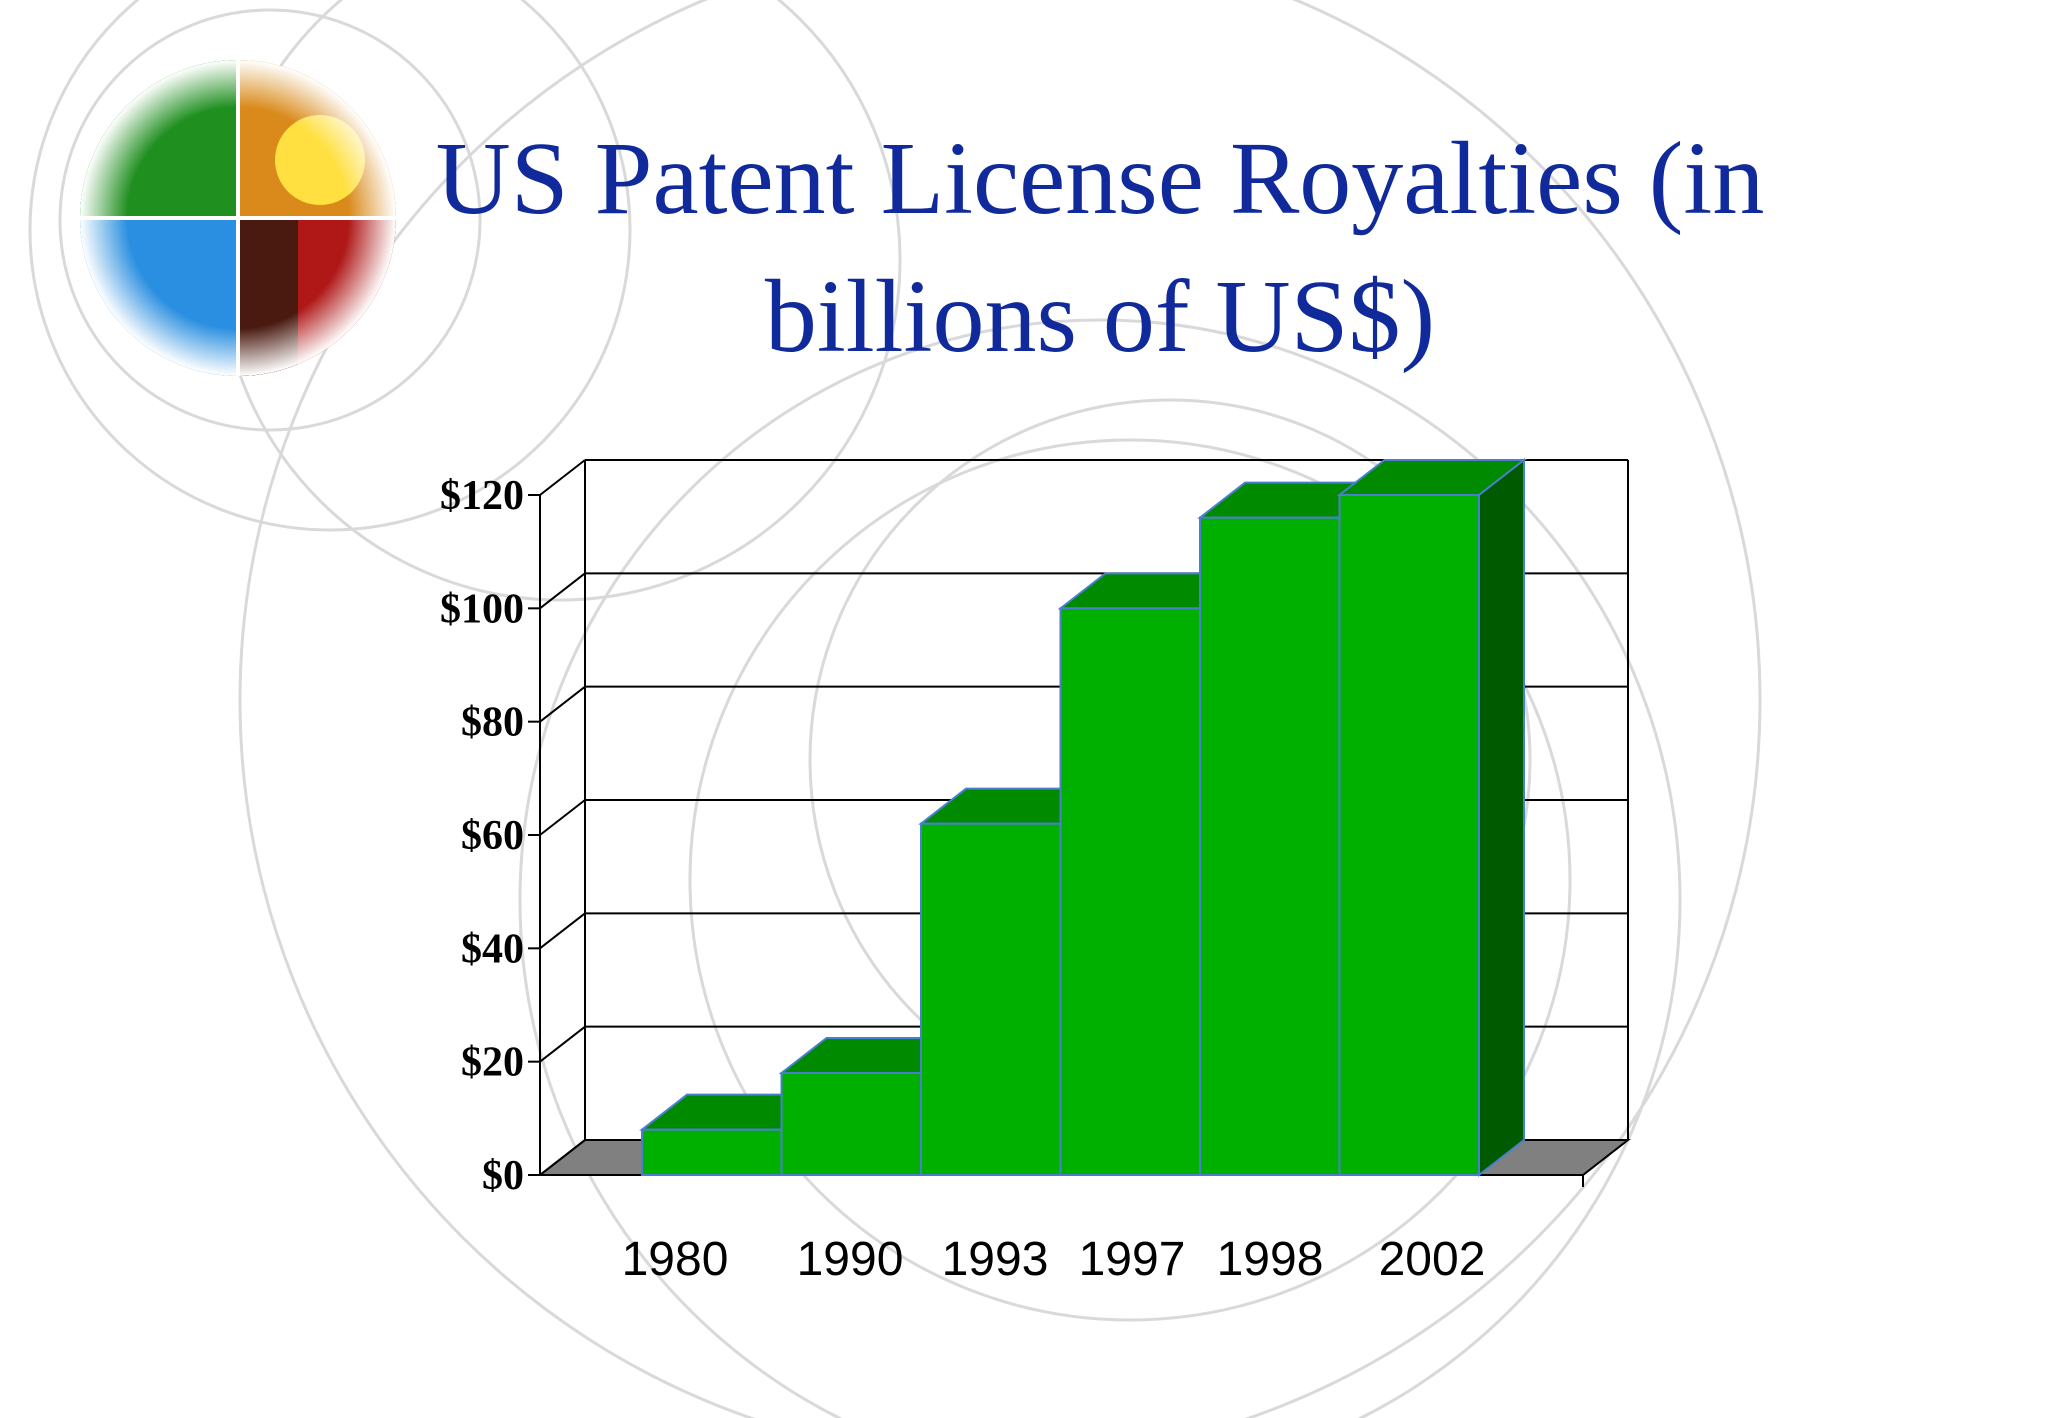 This screenshot has width=2048, height=1418. I want to click on bar-side, so click(1501, 817).